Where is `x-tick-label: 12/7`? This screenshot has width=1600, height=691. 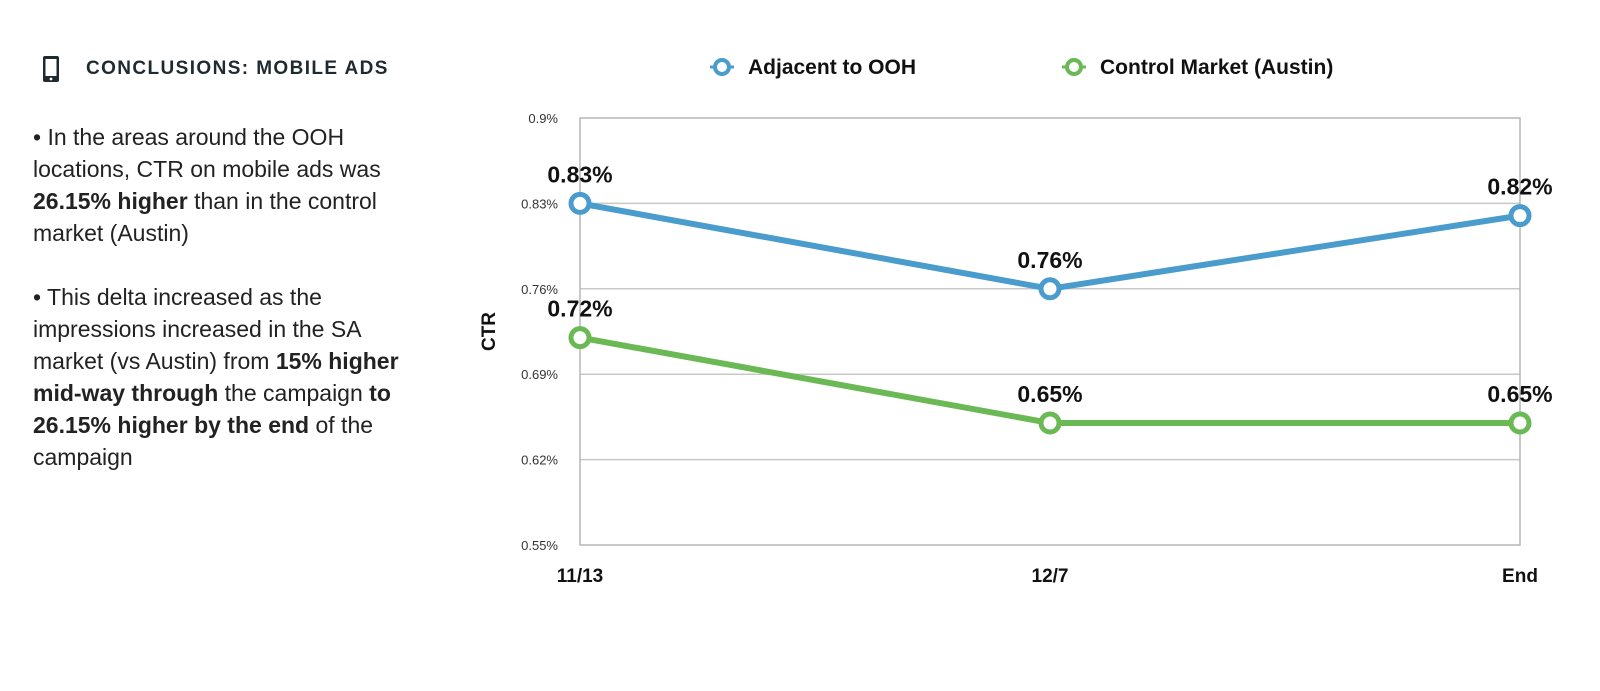 x-tick-label: 12/7 is located at coordinates (1050, 576).